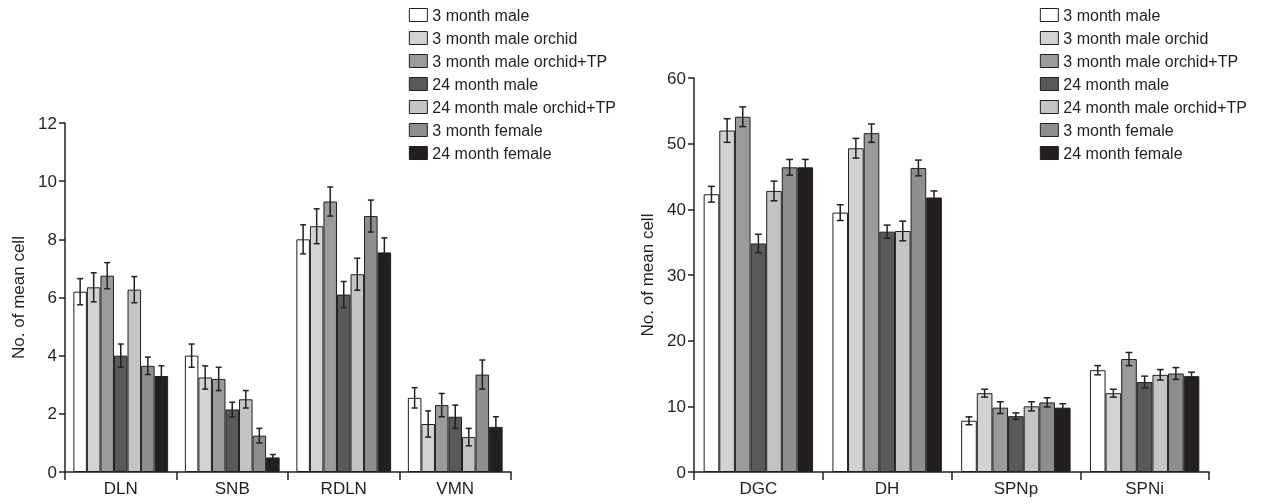 The width and height of the screenshot is (1263, 504). I want to click on x-tick-label: VMN, so click(455, 488).